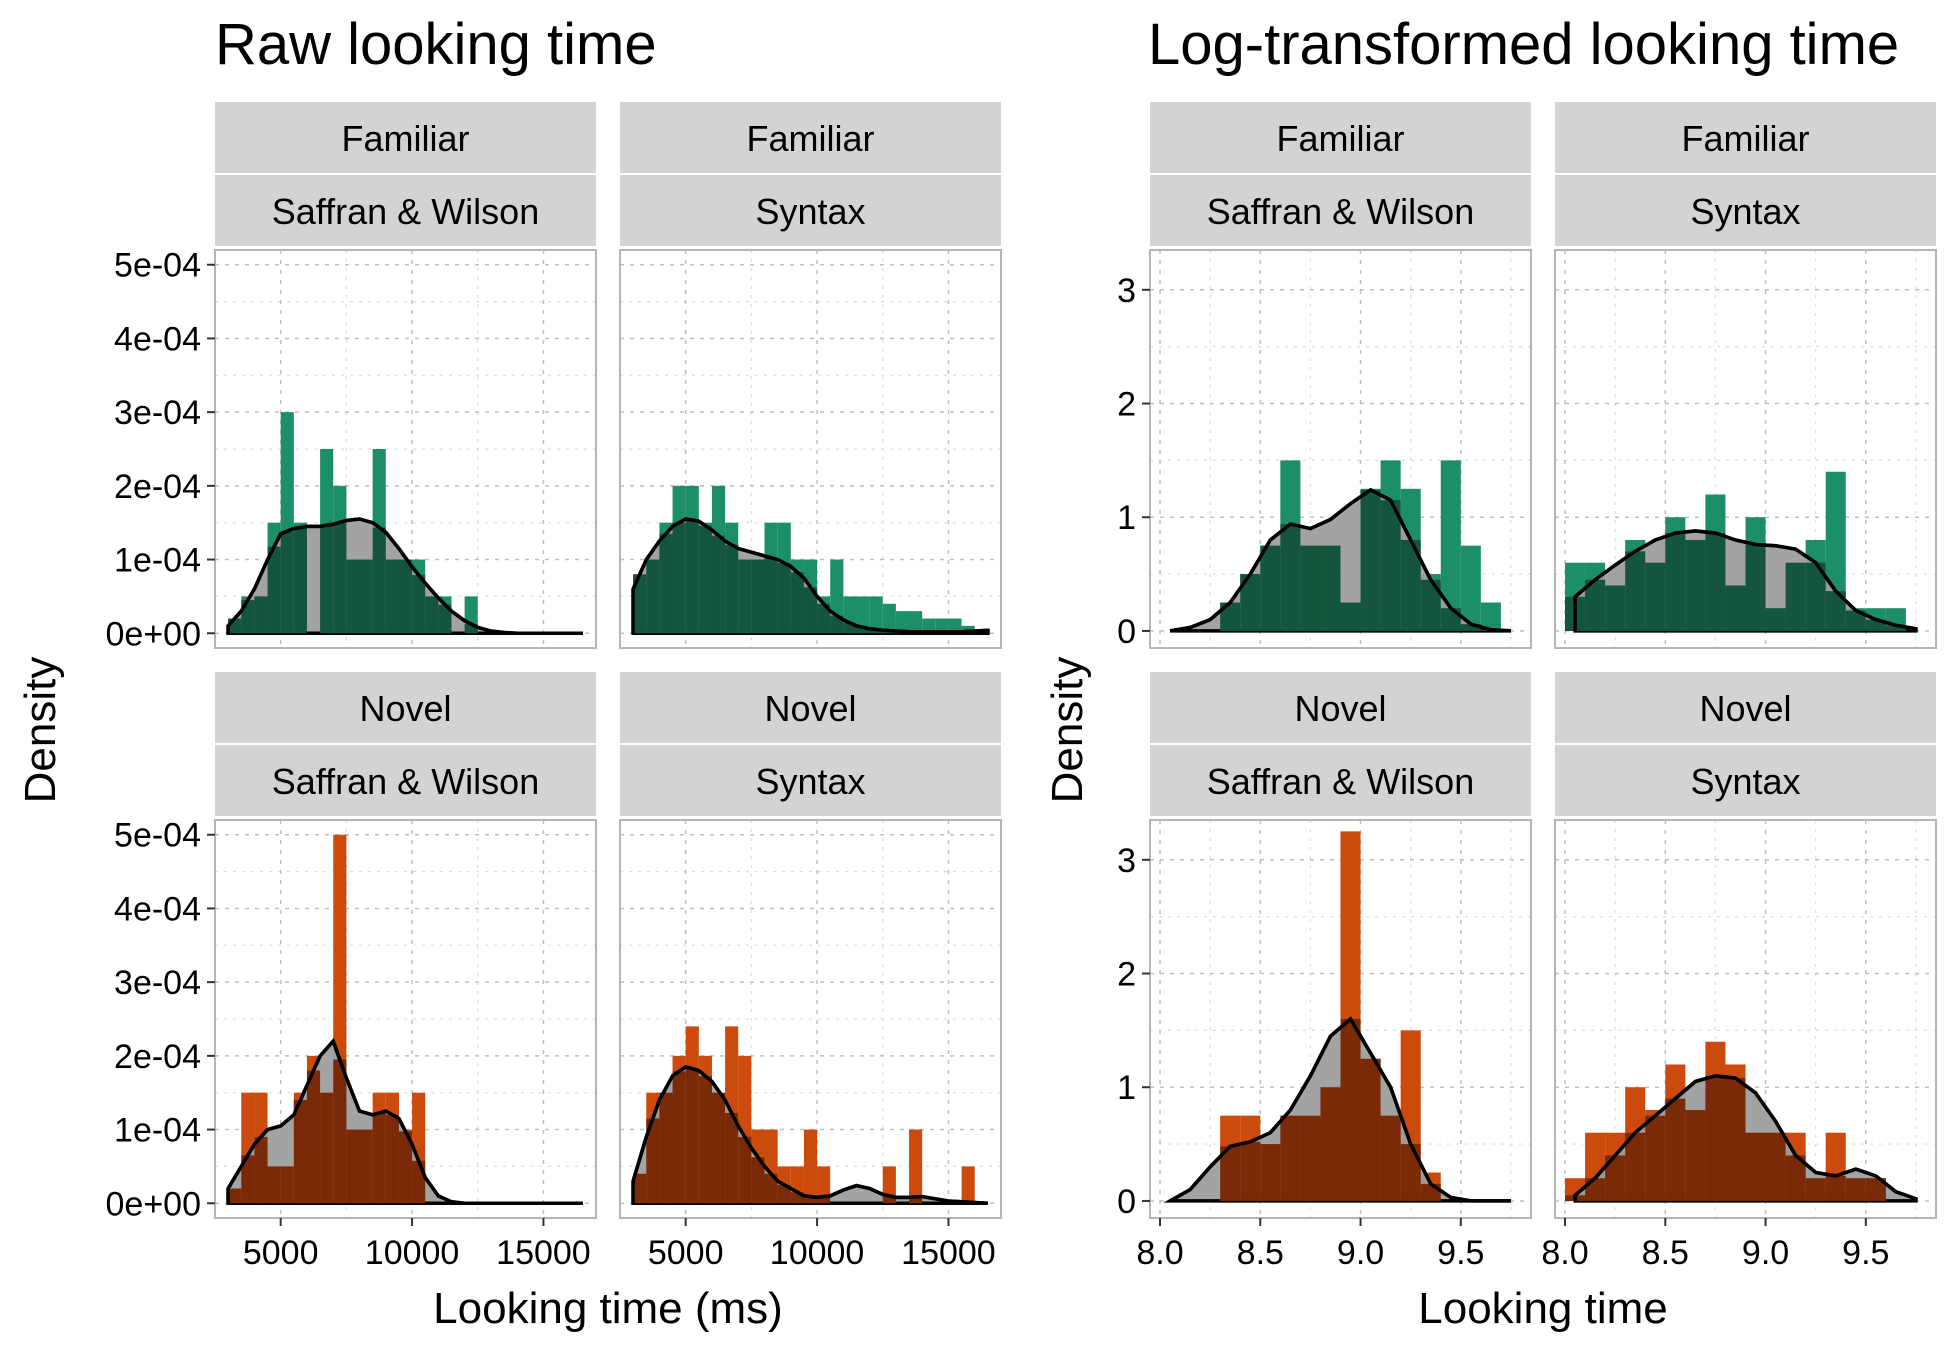  I want to click on y-tick-label: 0, so click(1126, 632).